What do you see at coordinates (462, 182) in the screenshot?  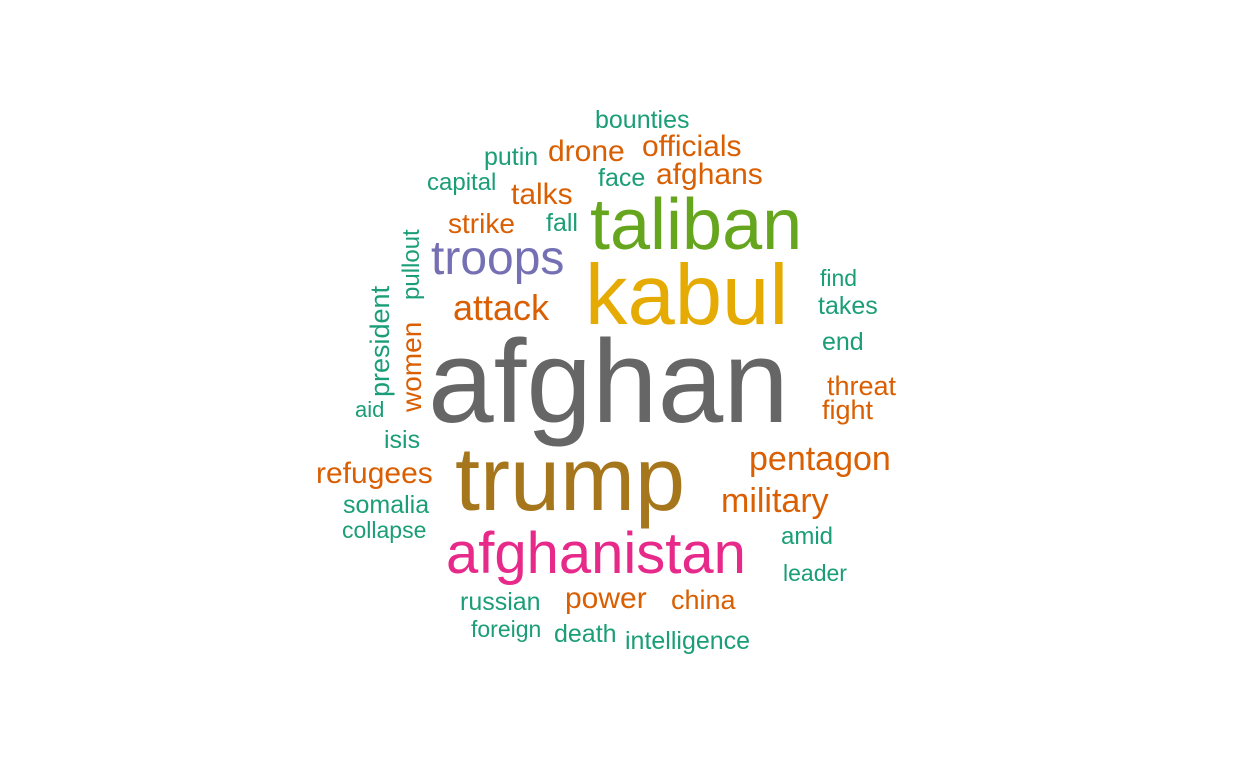 I see `word-capital: capital` at bounding box center [462, 182].